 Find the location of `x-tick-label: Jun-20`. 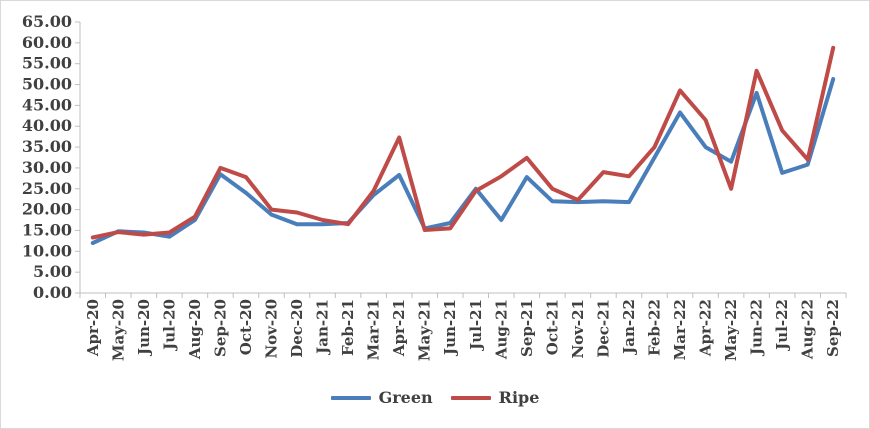

x-tick-label: Jun-20 is located at coordinates (144, 328).